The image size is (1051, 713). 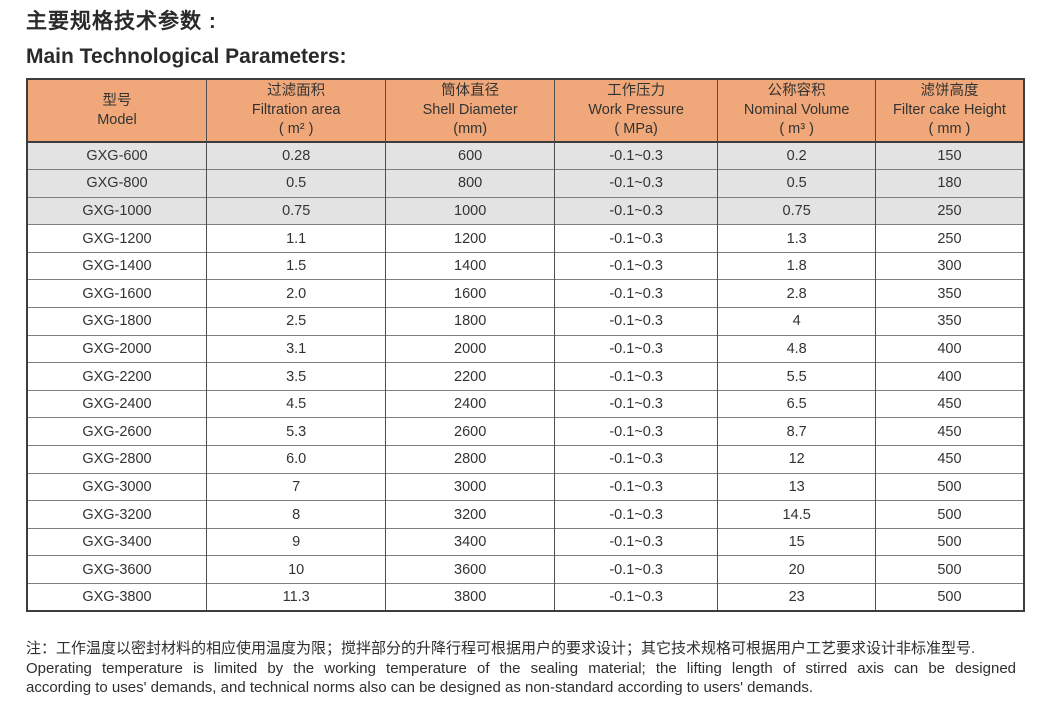 What do you see at coordinates (295, 348) in the screenshot?
I see `table-cell: 3.1` at bounding box center [295, 348].